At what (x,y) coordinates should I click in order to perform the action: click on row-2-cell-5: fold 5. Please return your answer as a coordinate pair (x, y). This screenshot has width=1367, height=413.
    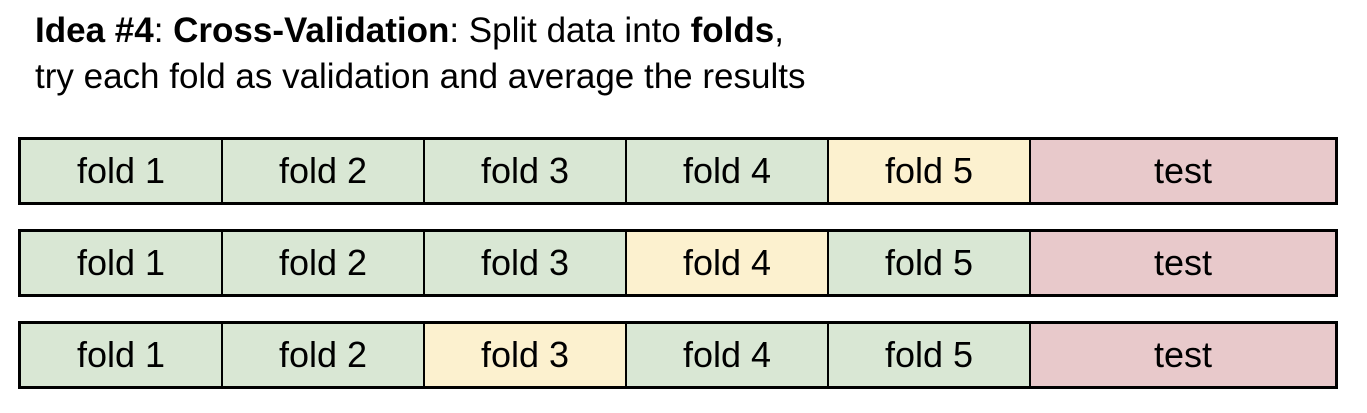
    Looking at the image, I should click on (930, 263).